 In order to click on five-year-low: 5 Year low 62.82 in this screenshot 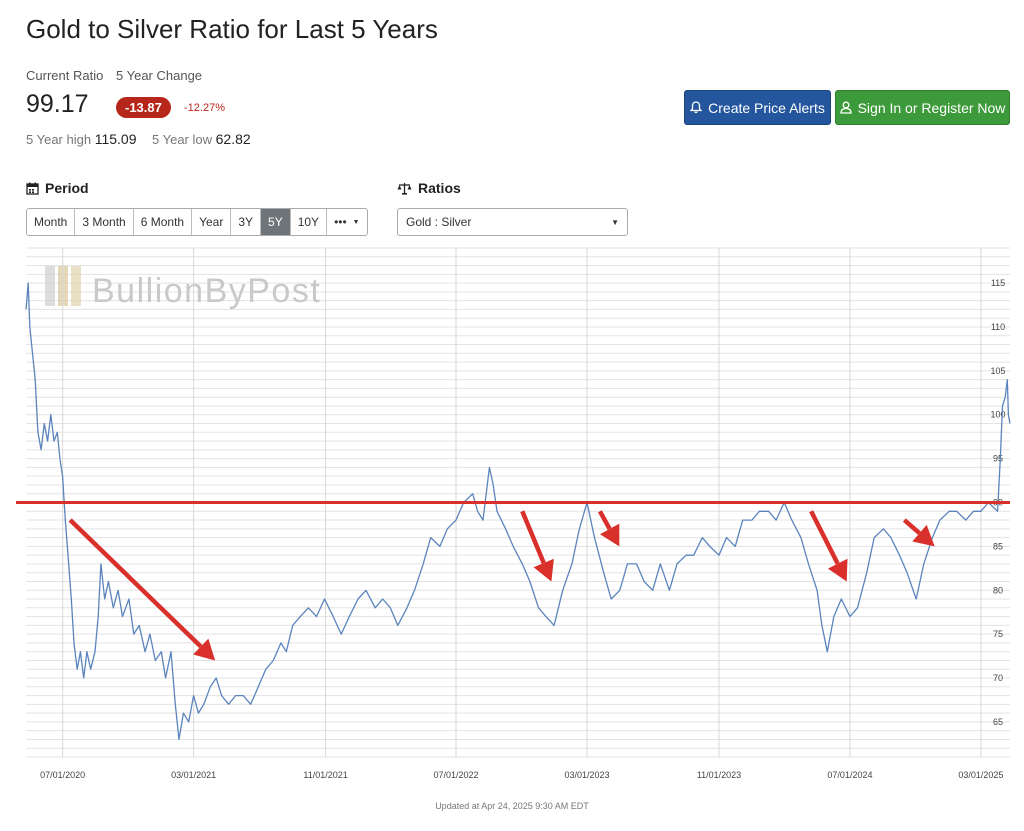, I will do `click(201, 139)`.